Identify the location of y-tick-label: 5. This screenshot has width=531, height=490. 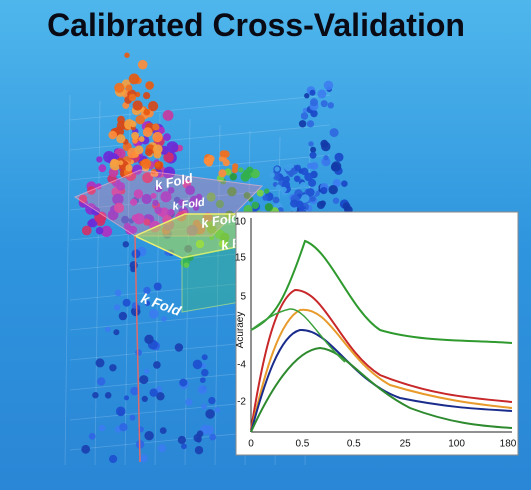
(243, 297).